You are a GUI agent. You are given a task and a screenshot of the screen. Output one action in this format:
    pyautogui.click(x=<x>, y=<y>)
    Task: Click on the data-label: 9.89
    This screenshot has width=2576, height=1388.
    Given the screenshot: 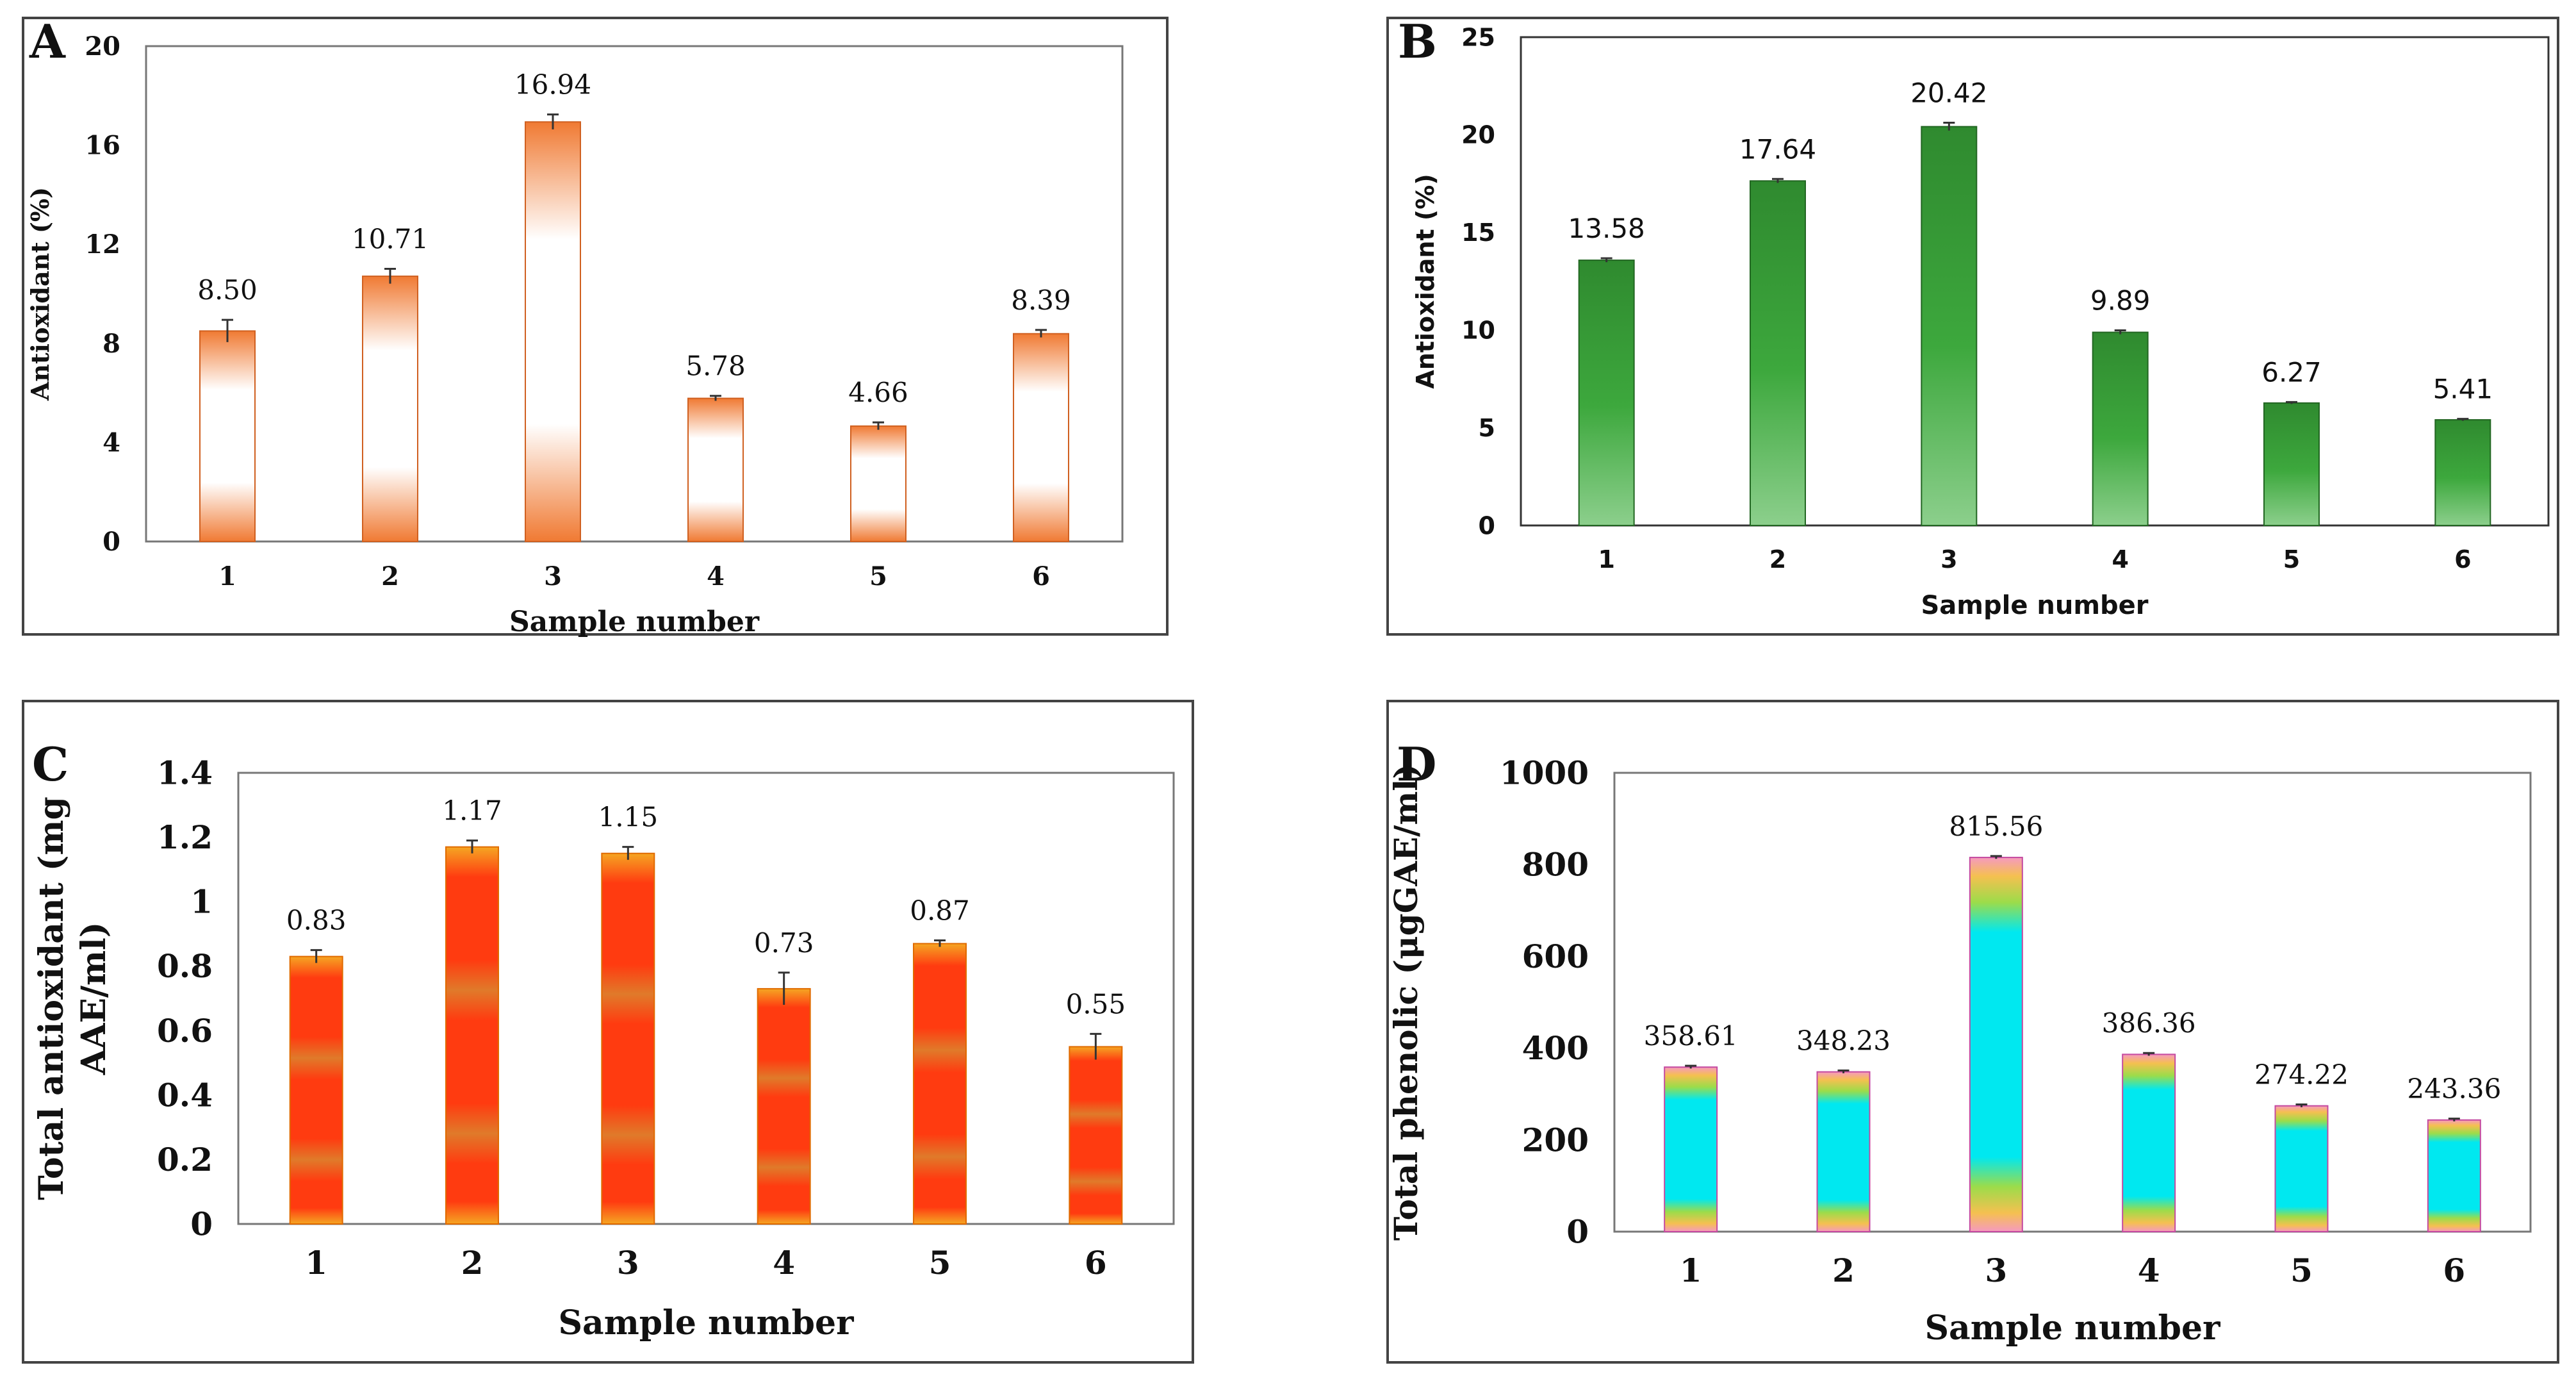 What is the action you would take?
    pyautogui.click(x=2120, y=301)
    